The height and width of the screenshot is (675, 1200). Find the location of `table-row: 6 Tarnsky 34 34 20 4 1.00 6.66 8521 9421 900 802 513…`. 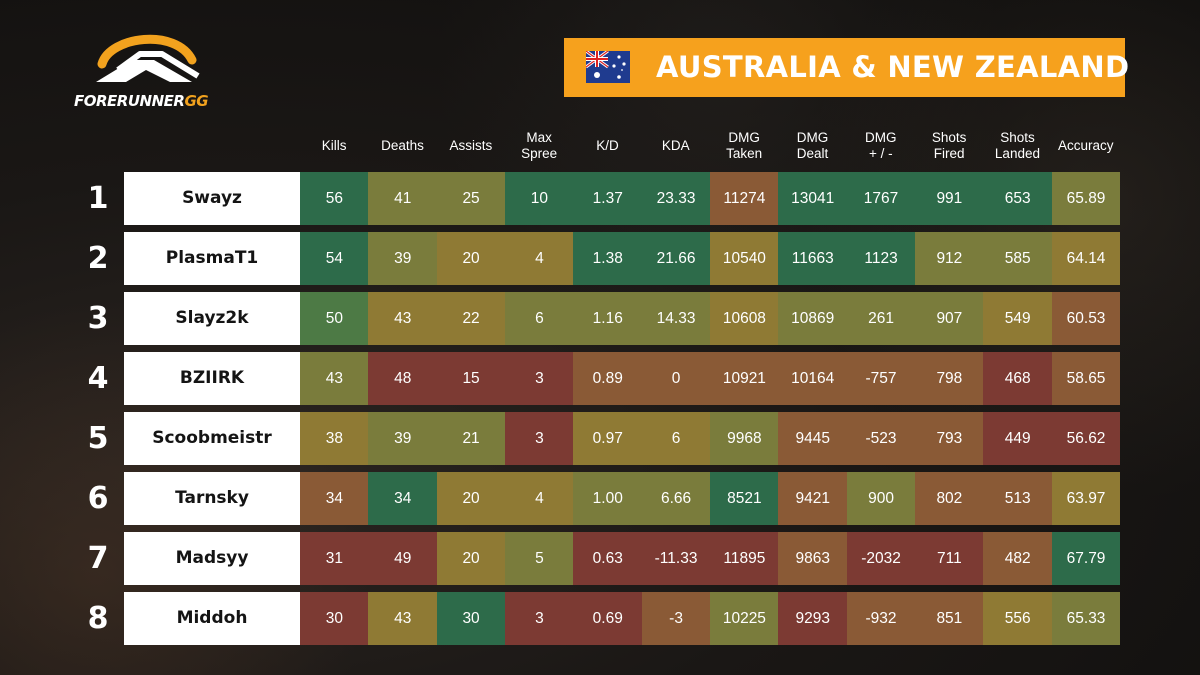

table-row: 6 Tarnsky 34 34 20 4 1.00 6.66 8521 9421 900 802 513… is located at coordinates (600, 498).